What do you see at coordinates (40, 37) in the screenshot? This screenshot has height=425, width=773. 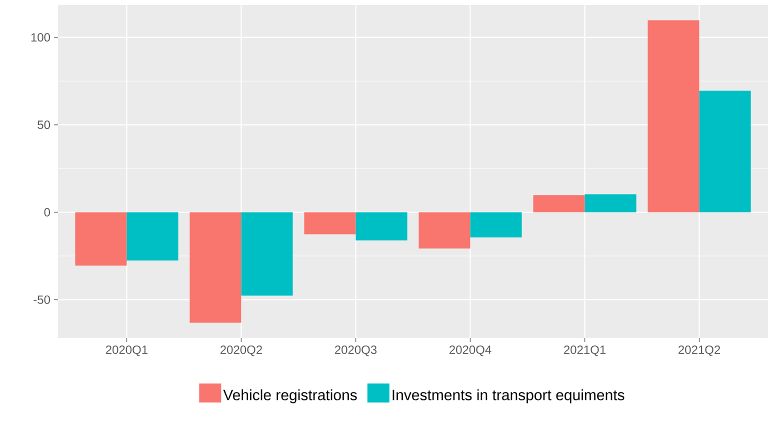 I see `y-tick-label: 100` at bounding box center [40, 37].